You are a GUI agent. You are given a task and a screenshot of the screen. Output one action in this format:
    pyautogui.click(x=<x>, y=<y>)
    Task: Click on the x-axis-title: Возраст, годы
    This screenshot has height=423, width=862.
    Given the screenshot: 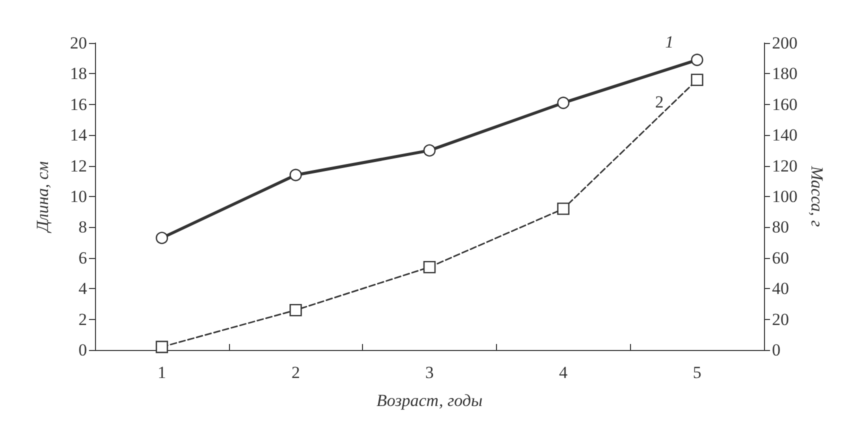 What is the action you would take?
    pyautogui.click(x=429, y=400)
    